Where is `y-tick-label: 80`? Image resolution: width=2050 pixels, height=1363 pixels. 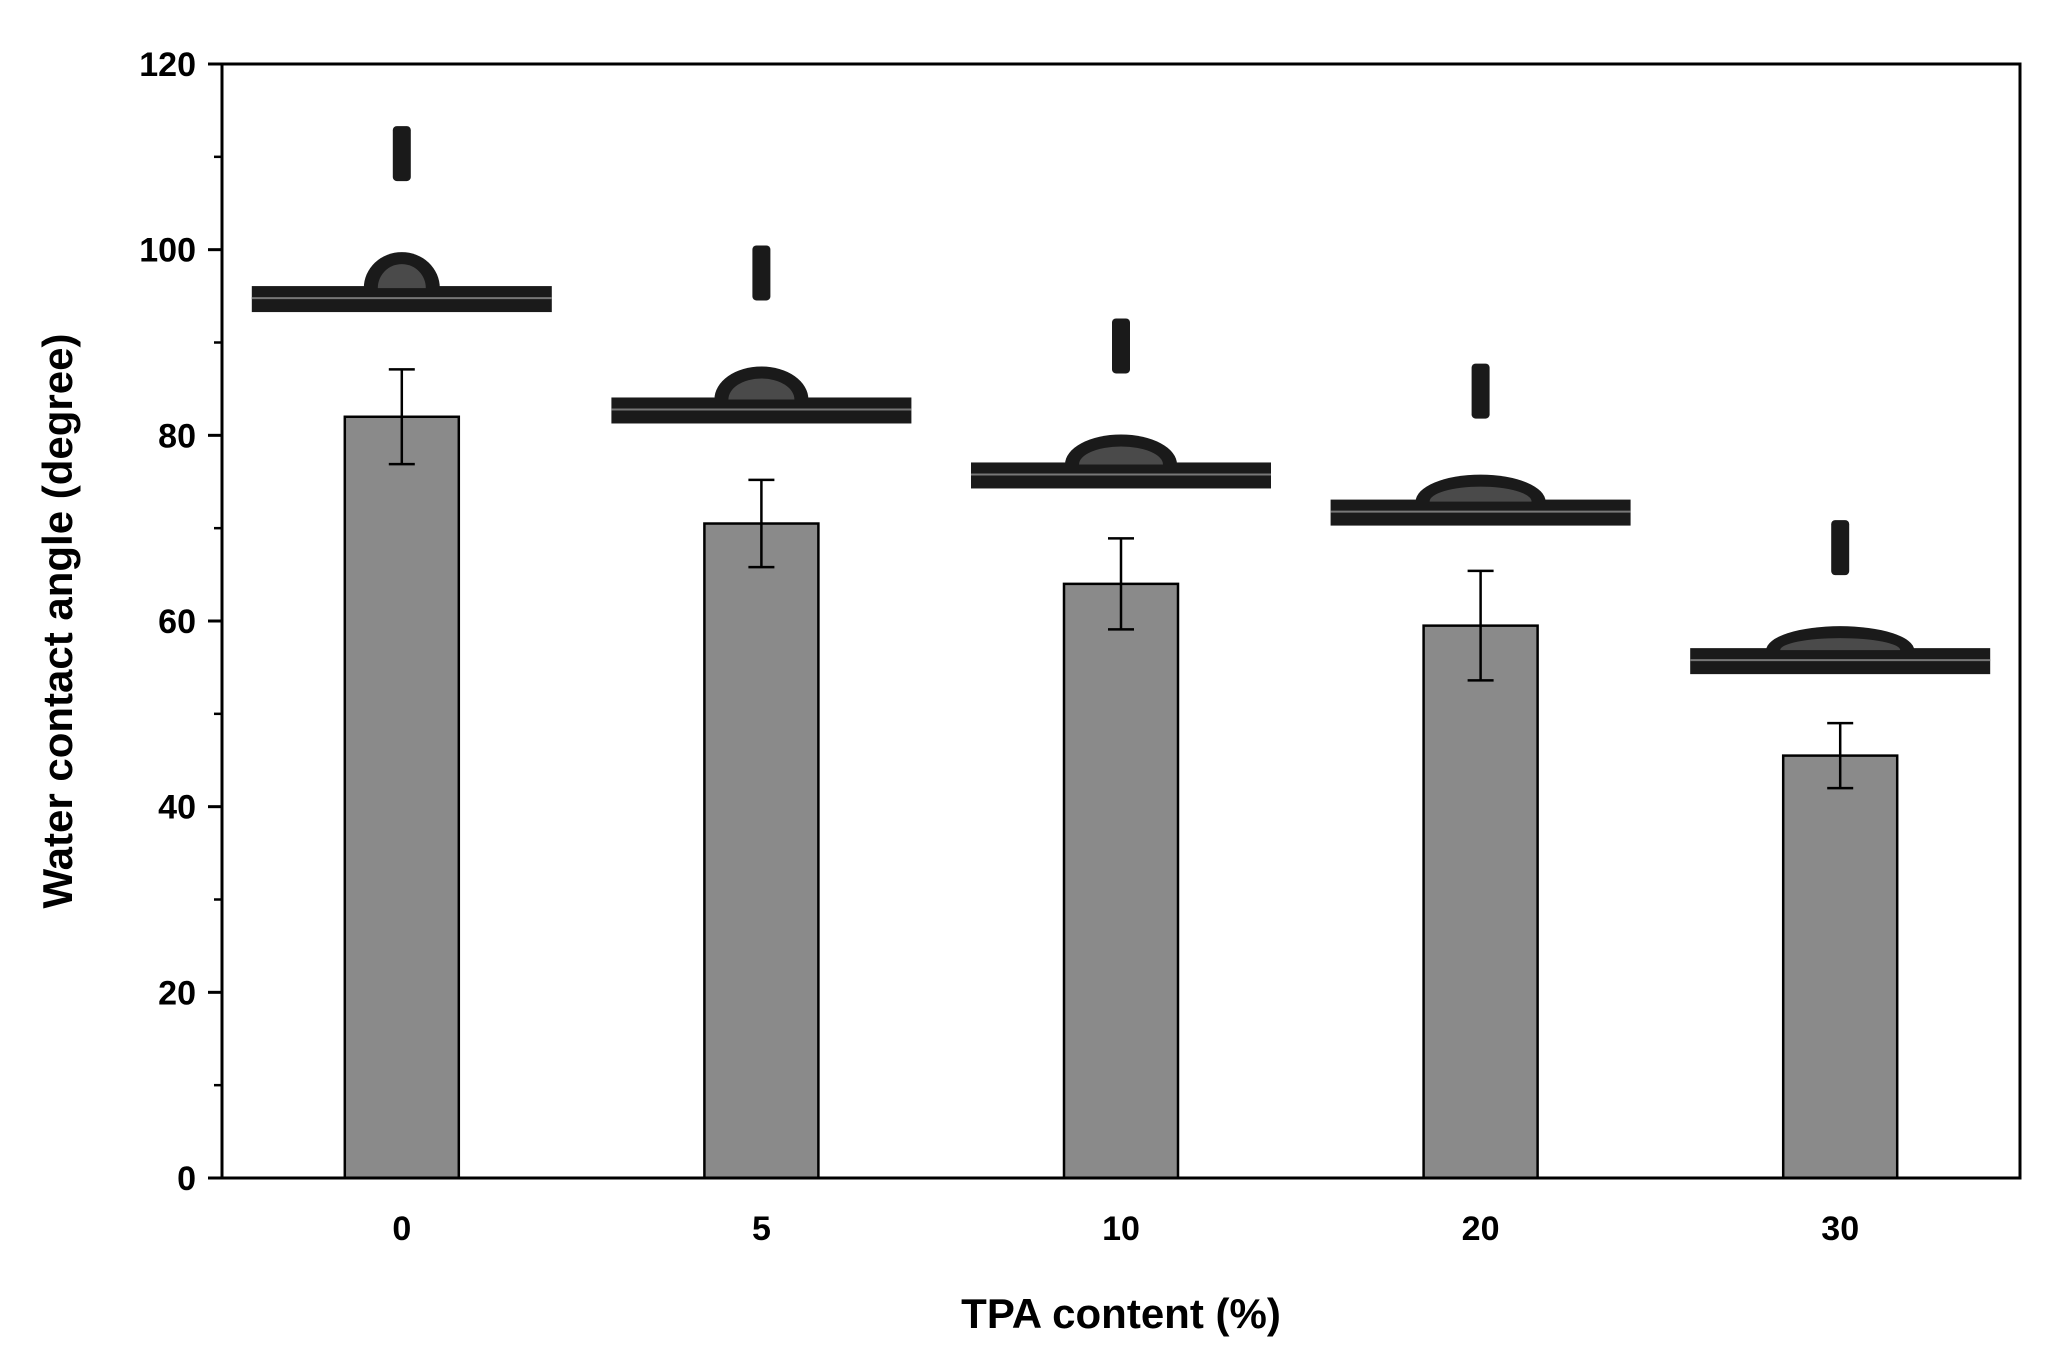
y-tick-label: 80 is located at coordinates (177, 436).